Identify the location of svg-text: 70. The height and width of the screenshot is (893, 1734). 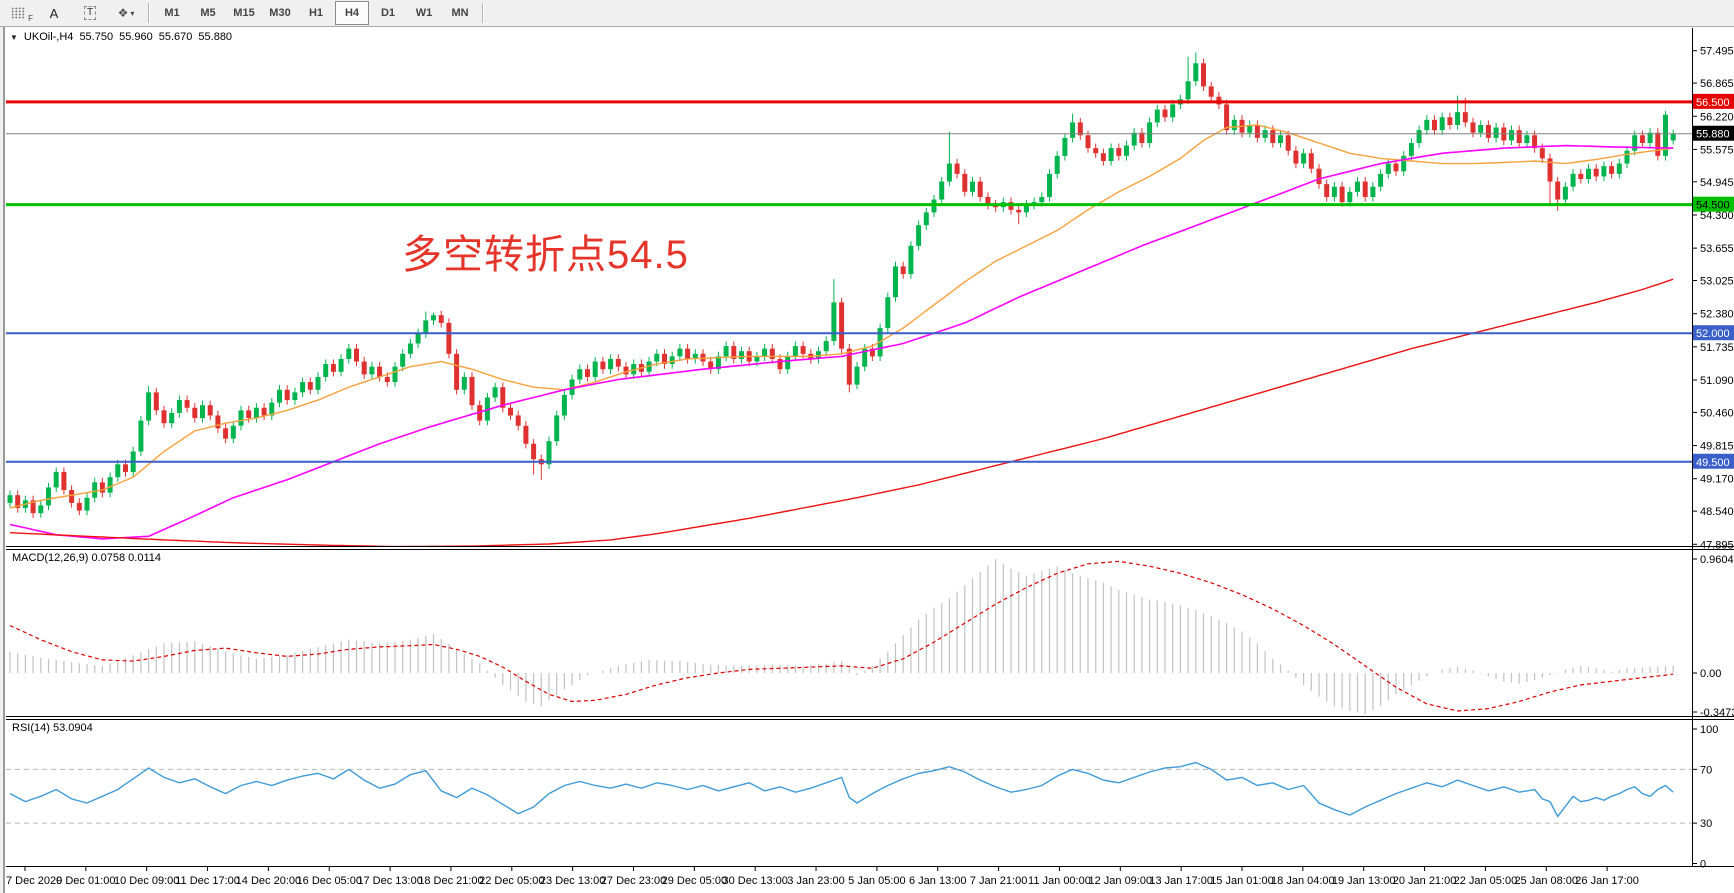
(1706, 770).